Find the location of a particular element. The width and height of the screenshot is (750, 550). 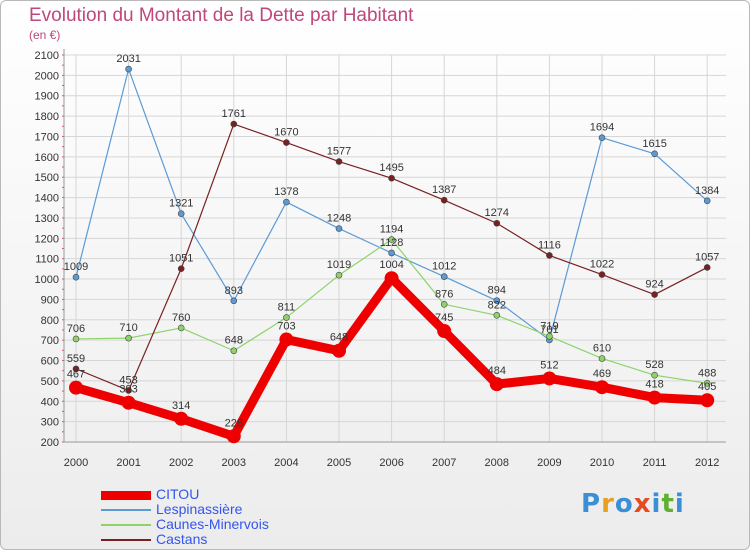

data-label: 1004 is located at coordinates (391, 265).